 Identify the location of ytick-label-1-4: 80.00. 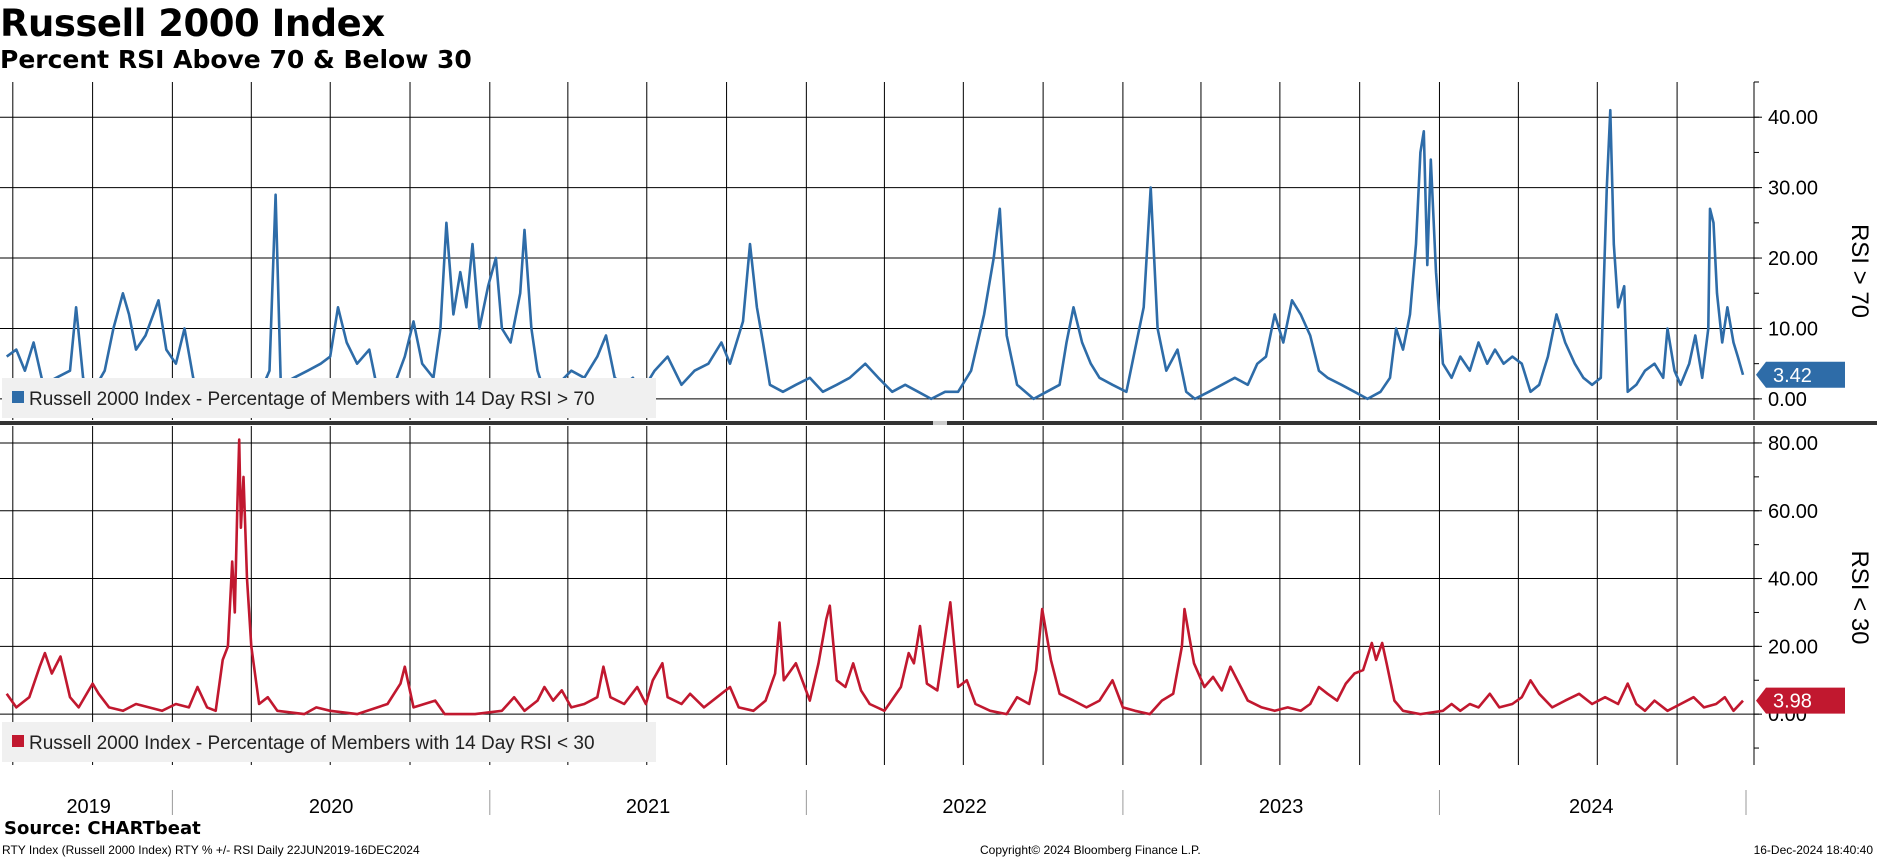
(1793, 444).